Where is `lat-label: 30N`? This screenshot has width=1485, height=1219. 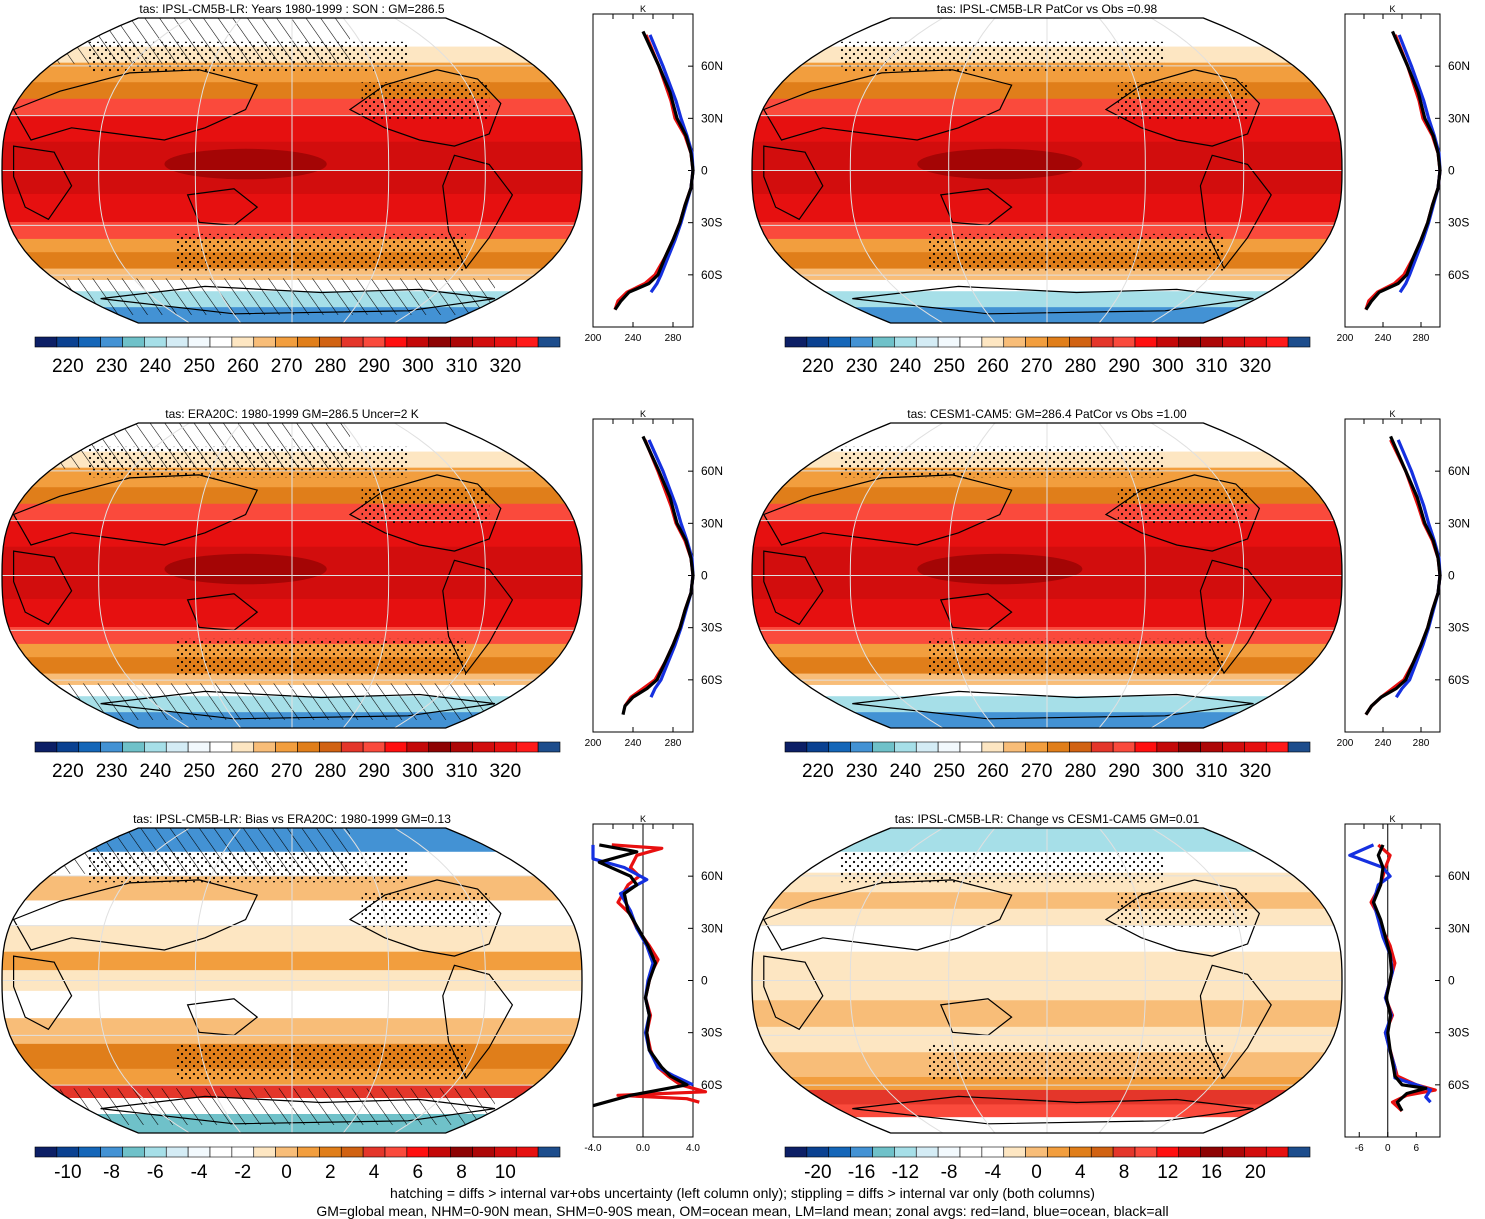 lat-label: 30N is located at coordinates (712, 118).